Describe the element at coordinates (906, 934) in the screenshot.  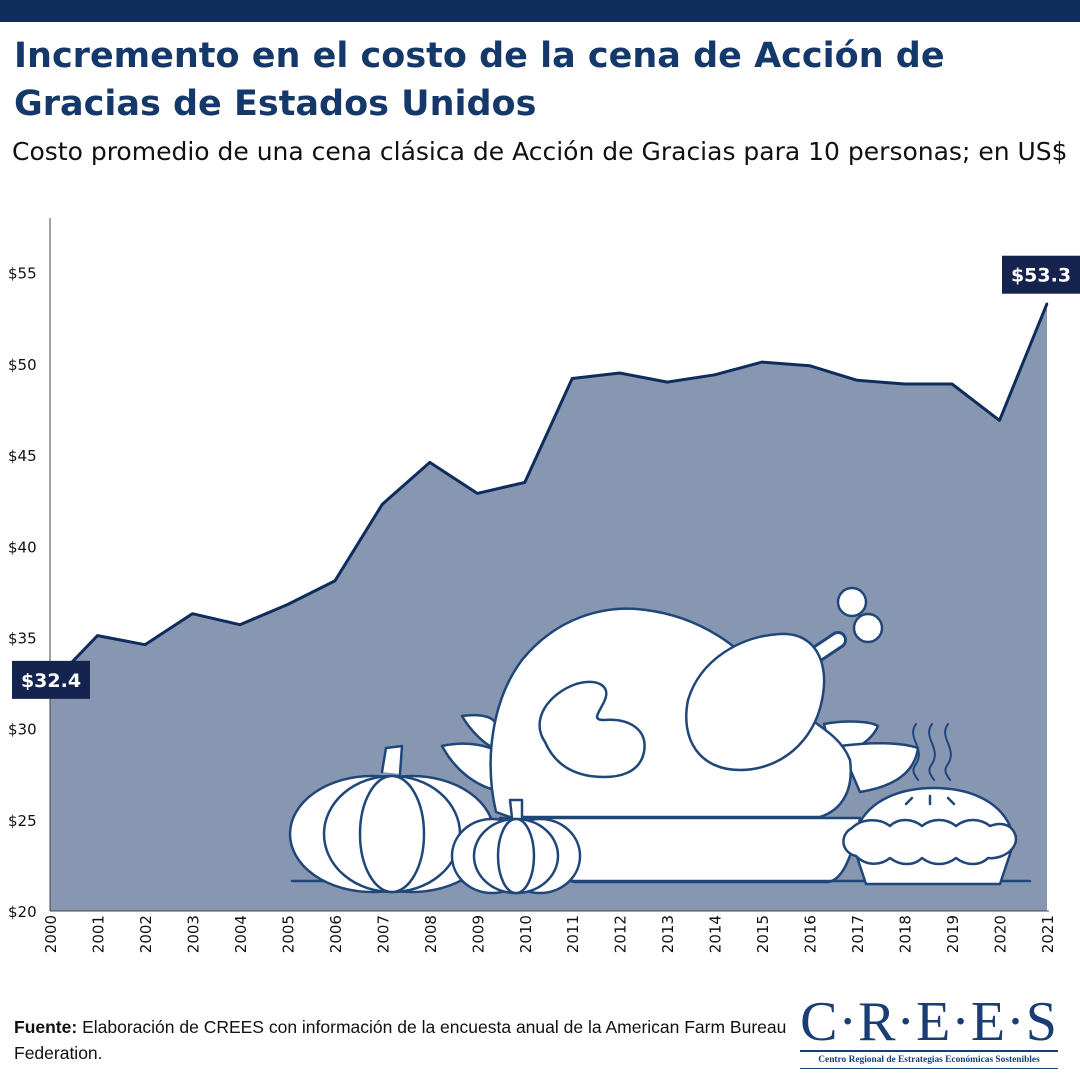
I see `x-tick-label: 2018` at that location.